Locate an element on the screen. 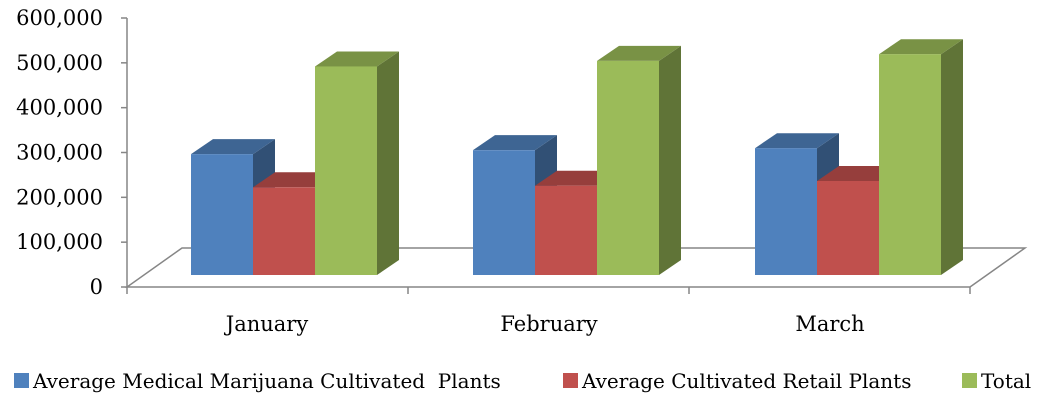 Image resolution: width=1043 pixels, height=393 pixels. x-axis-ticks is located at coordinates (548, 290).